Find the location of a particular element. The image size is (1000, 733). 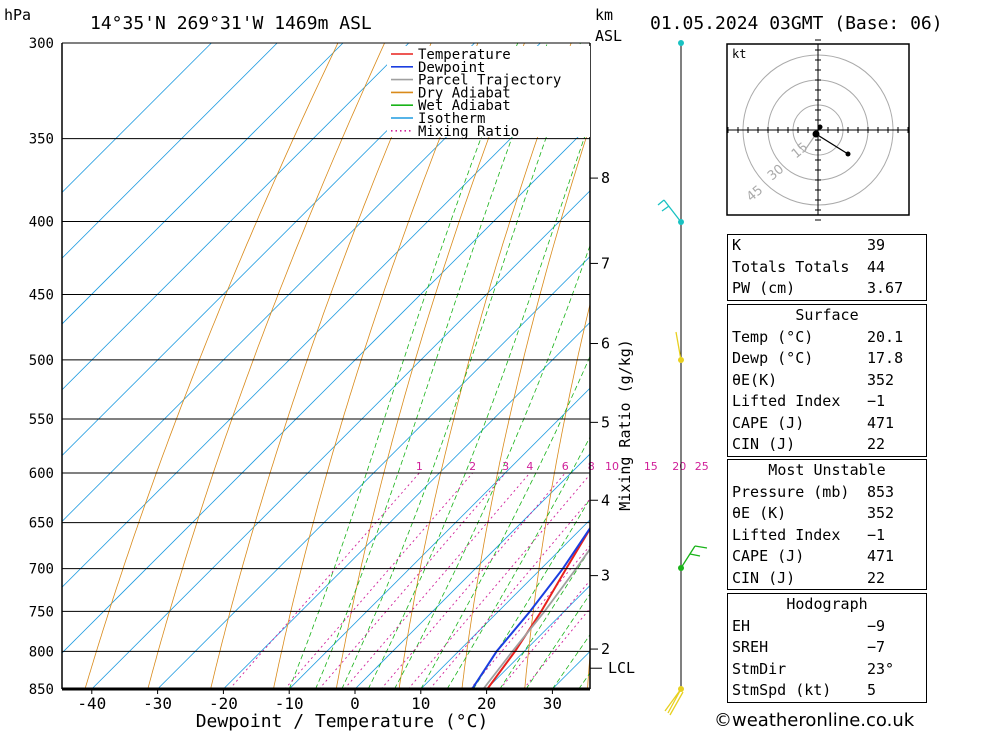

surface-label: CAPE (J) is located at coordinates (768, 422).